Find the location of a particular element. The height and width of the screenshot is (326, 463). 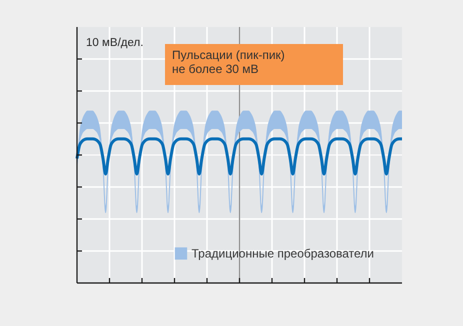

text: 10 мВ/дел. is located at coordinates (115, 43).